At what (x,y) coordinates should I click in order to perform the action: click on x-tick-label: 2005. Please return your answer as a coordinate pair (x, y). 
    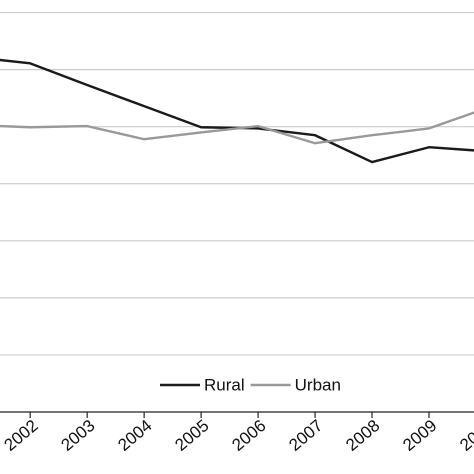
    Looking at the image, I should click on (191, 435).